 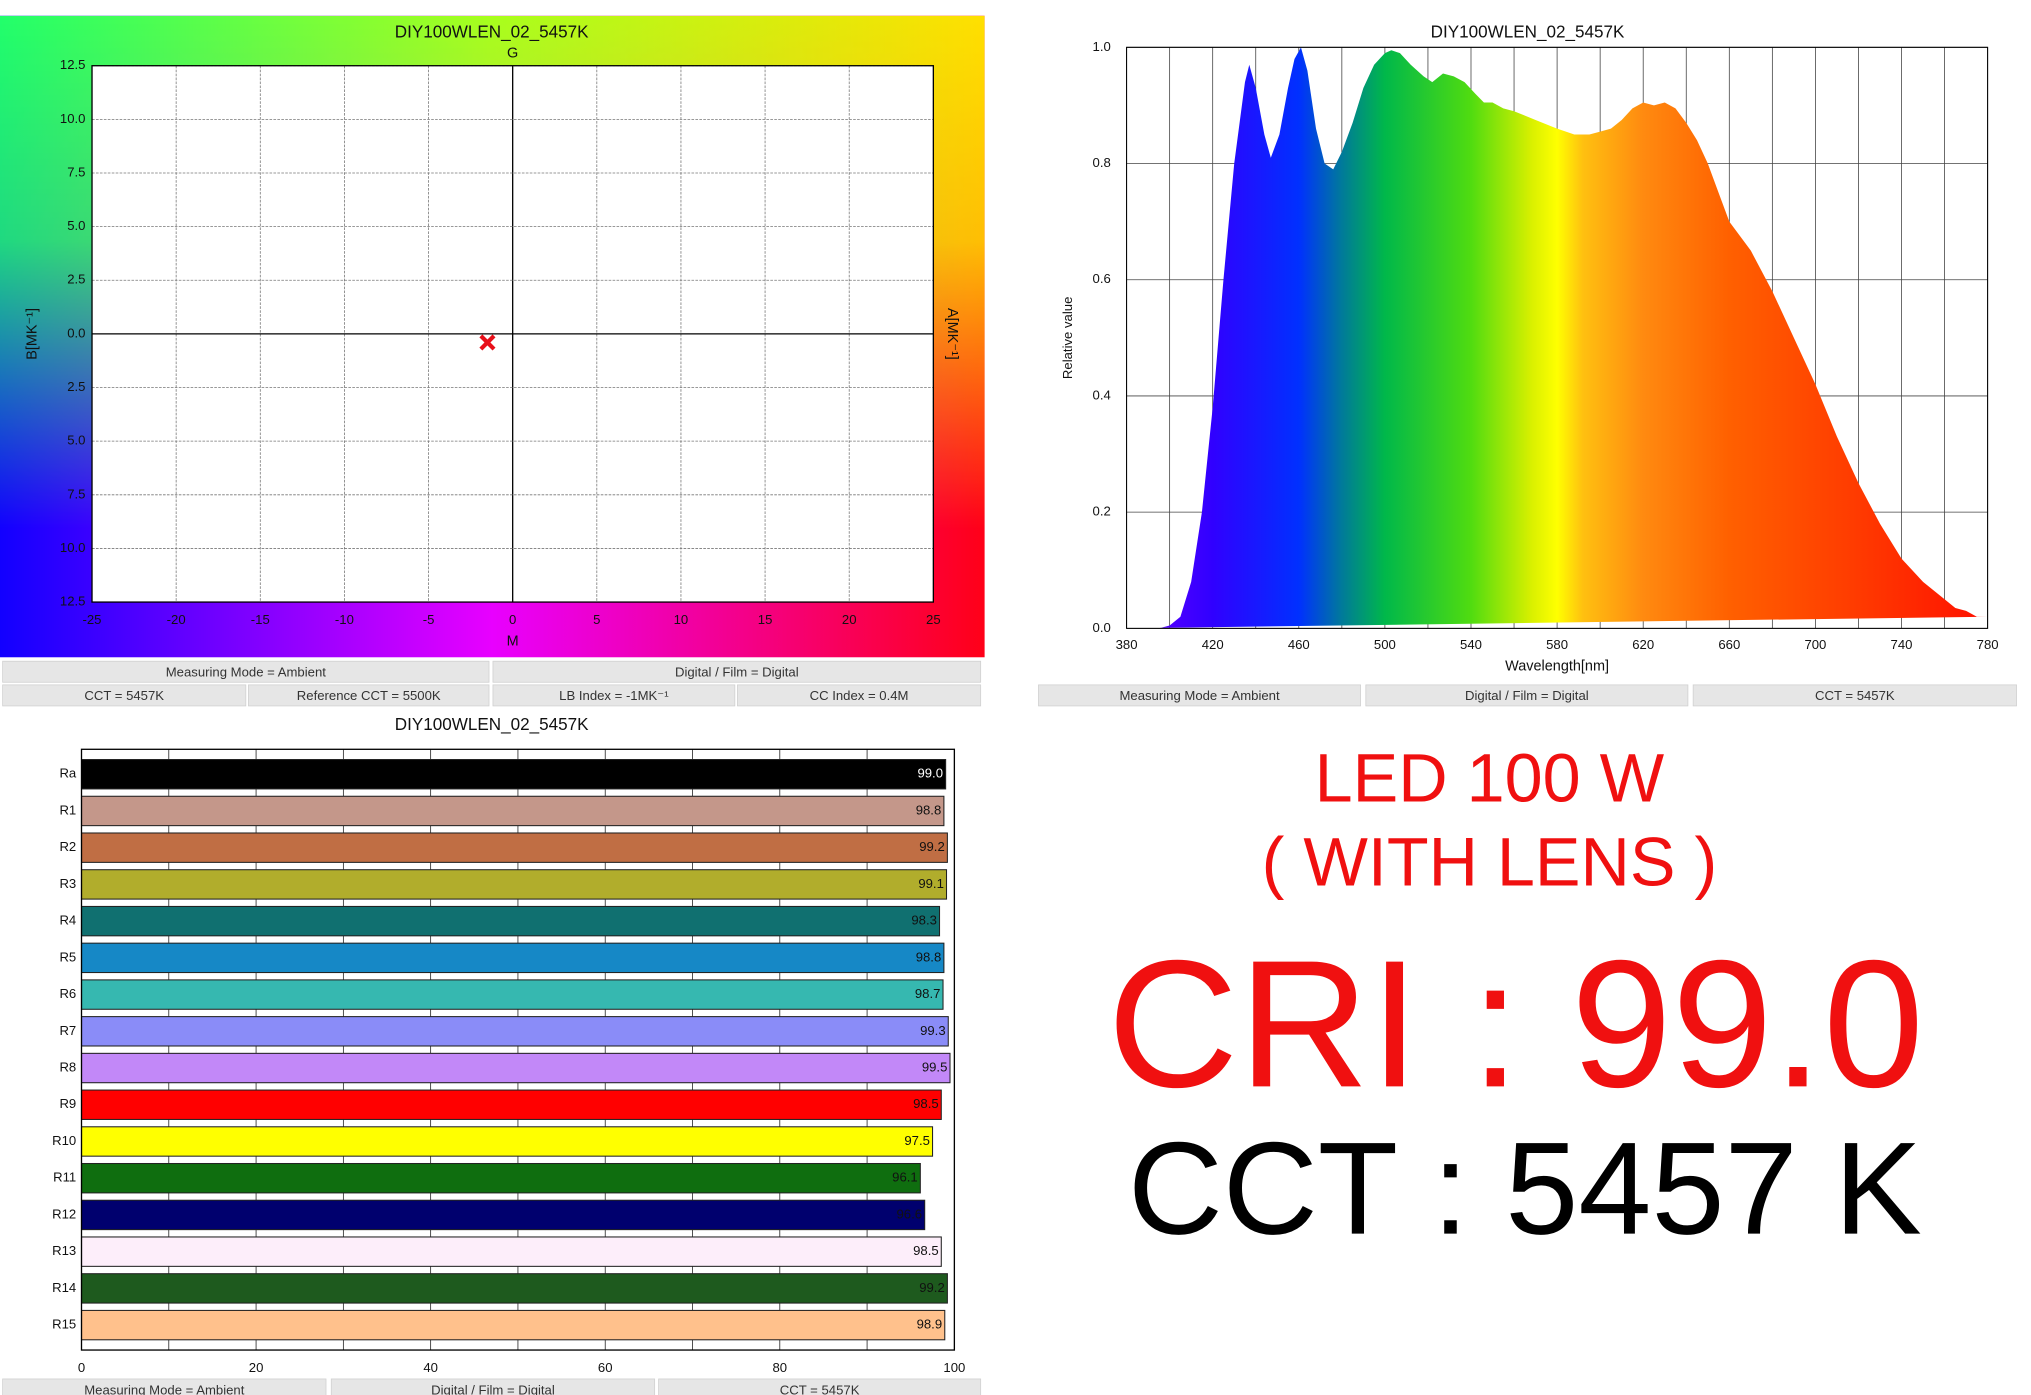 What do you see at coordinates (596, 619) in the screenshot?
I see `x-tick-label: 5` at bounding box center [596, 619].